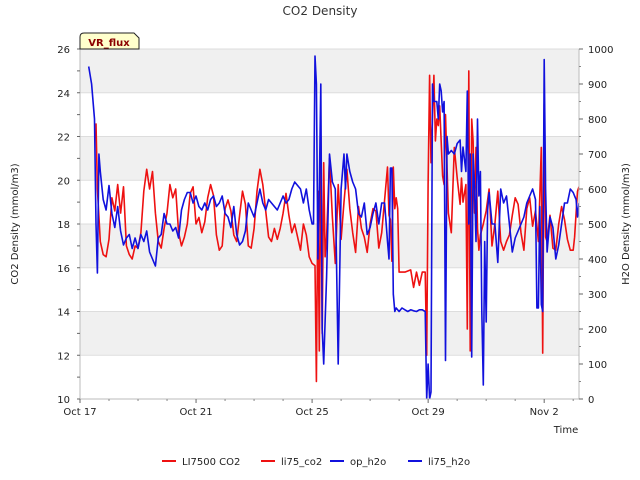  Describe the element at coordinates (63, 50) in the screenshot. I see `left-tick-label: 26` at that location.